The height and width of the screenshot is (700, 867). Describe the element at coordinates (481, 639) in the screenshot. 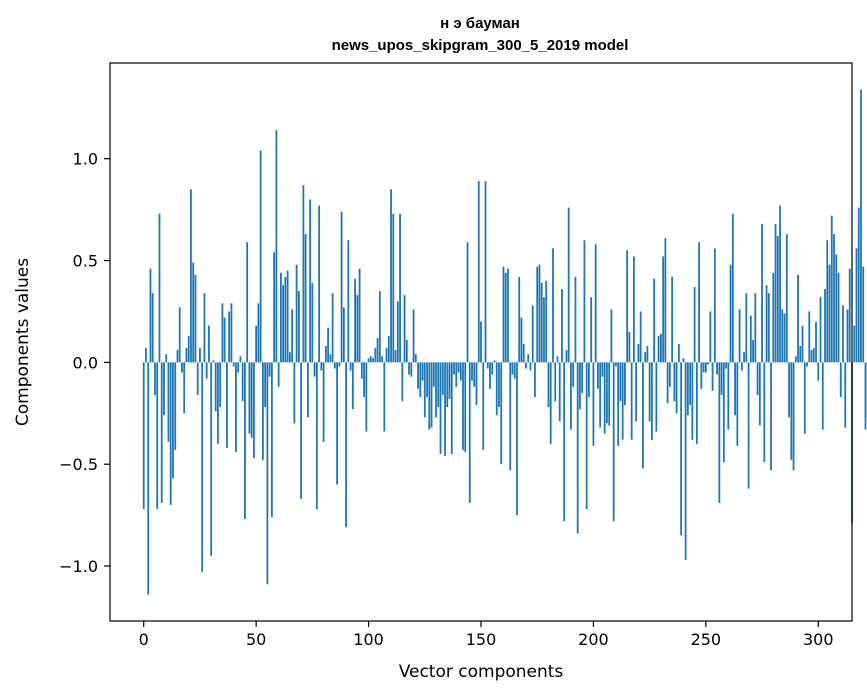

I see `x-tick-label: 150` at that location.